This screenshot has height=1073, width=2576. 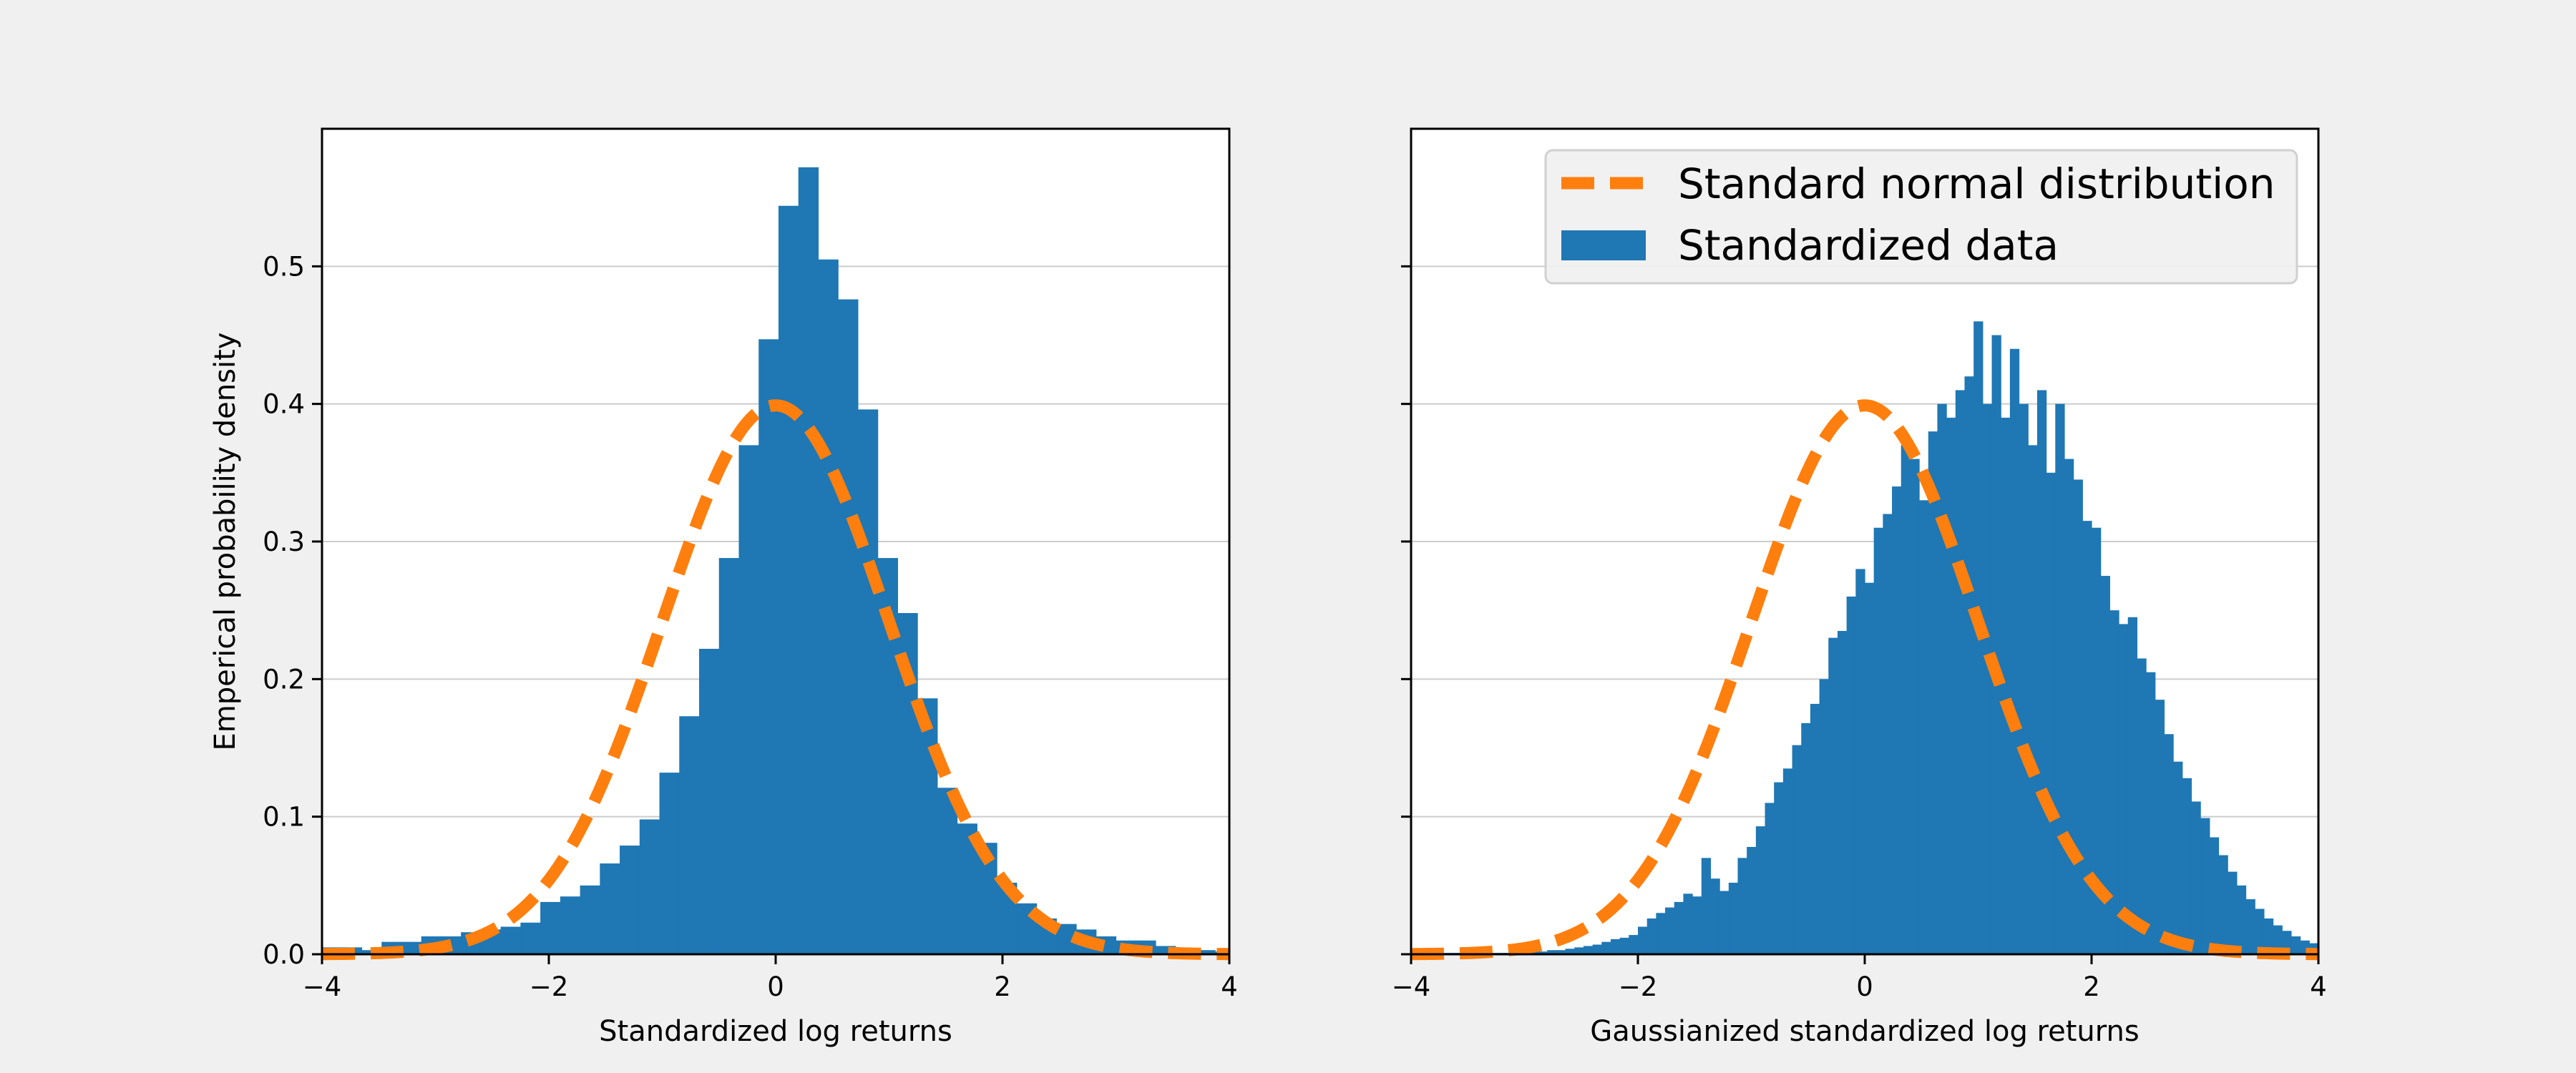 I want to click on legend-box, so click(x=1921, y=217).